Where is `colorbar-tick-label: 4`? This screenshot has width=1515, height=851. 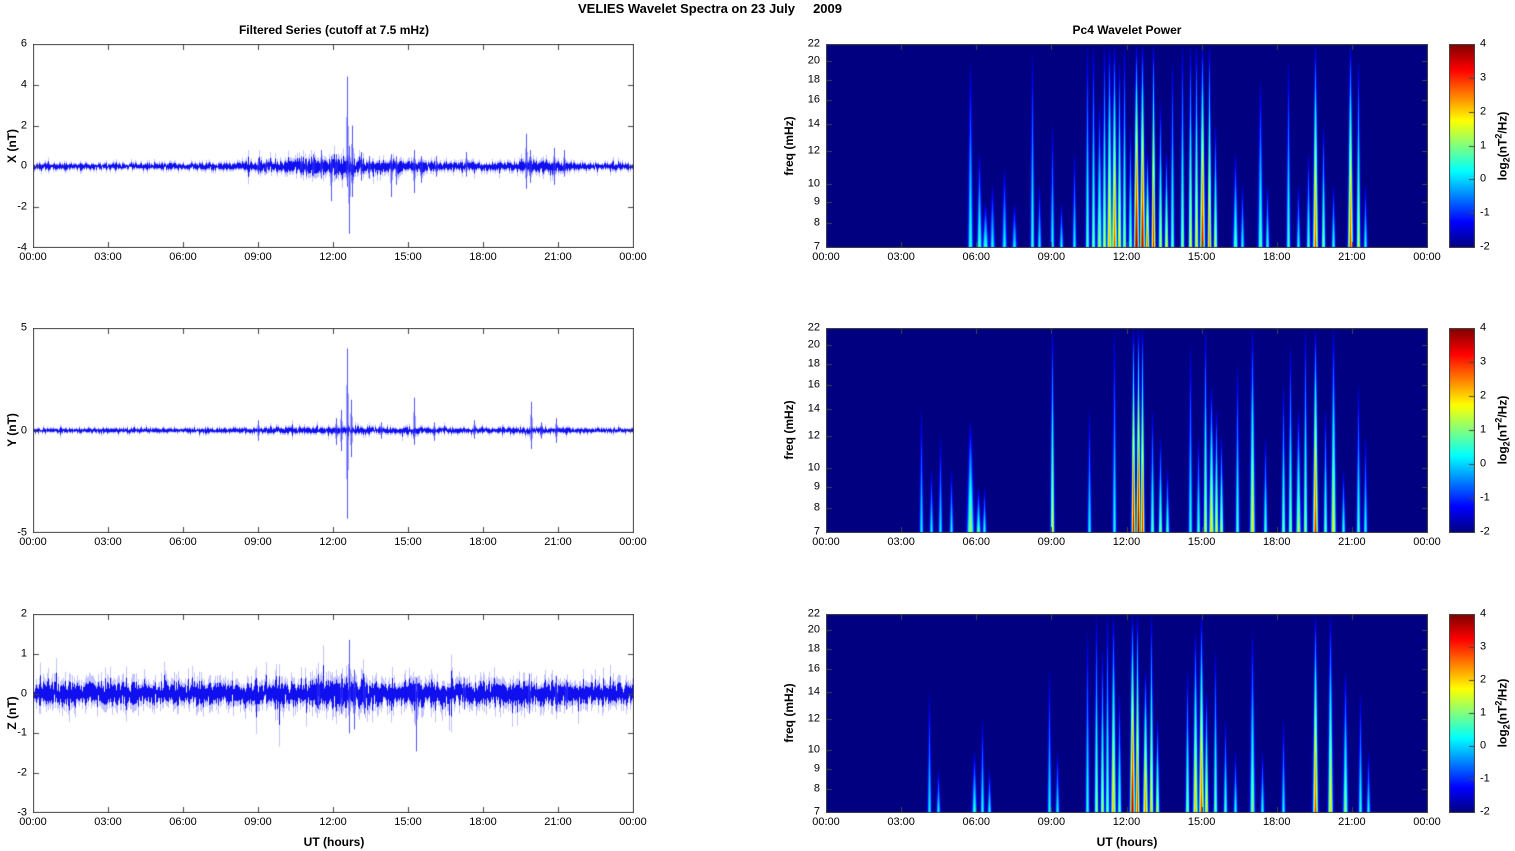
colorbar-tick-label: 4 is located at coordinates (1483, 43).